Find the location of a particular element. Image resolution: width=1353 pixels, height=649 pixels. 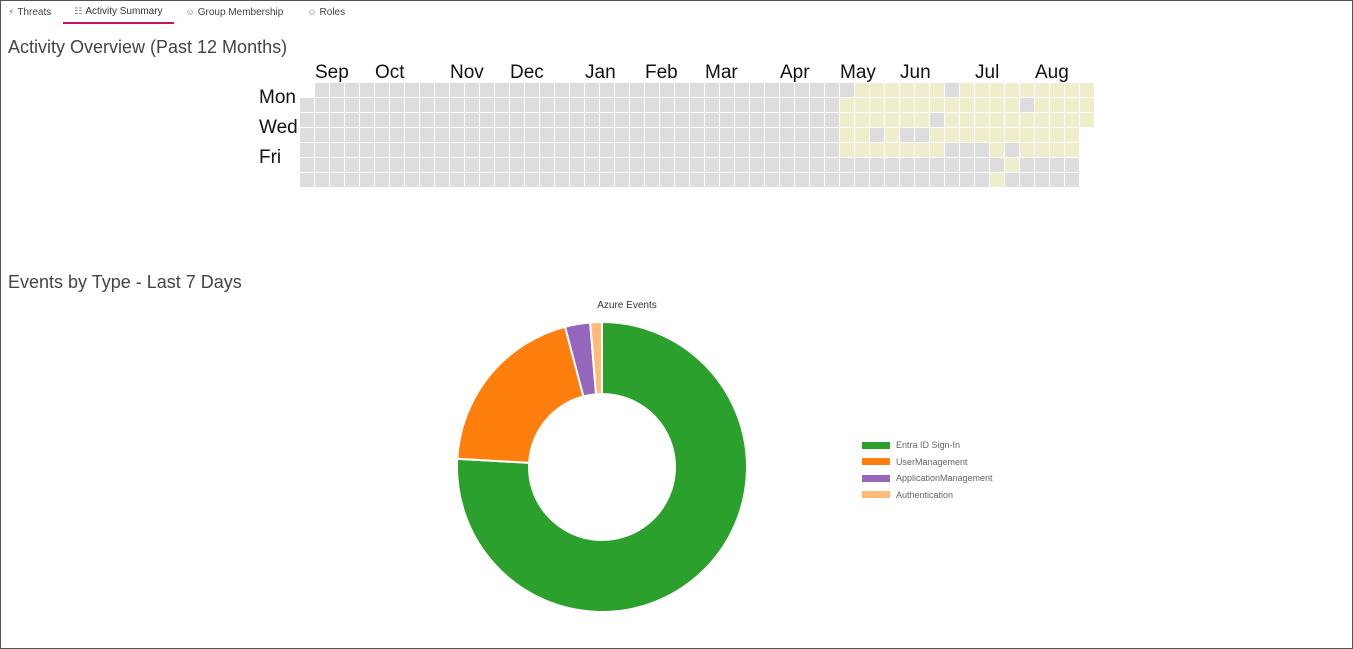

tab-threats: ⚡ Threats is located at coordinates (31, 12).